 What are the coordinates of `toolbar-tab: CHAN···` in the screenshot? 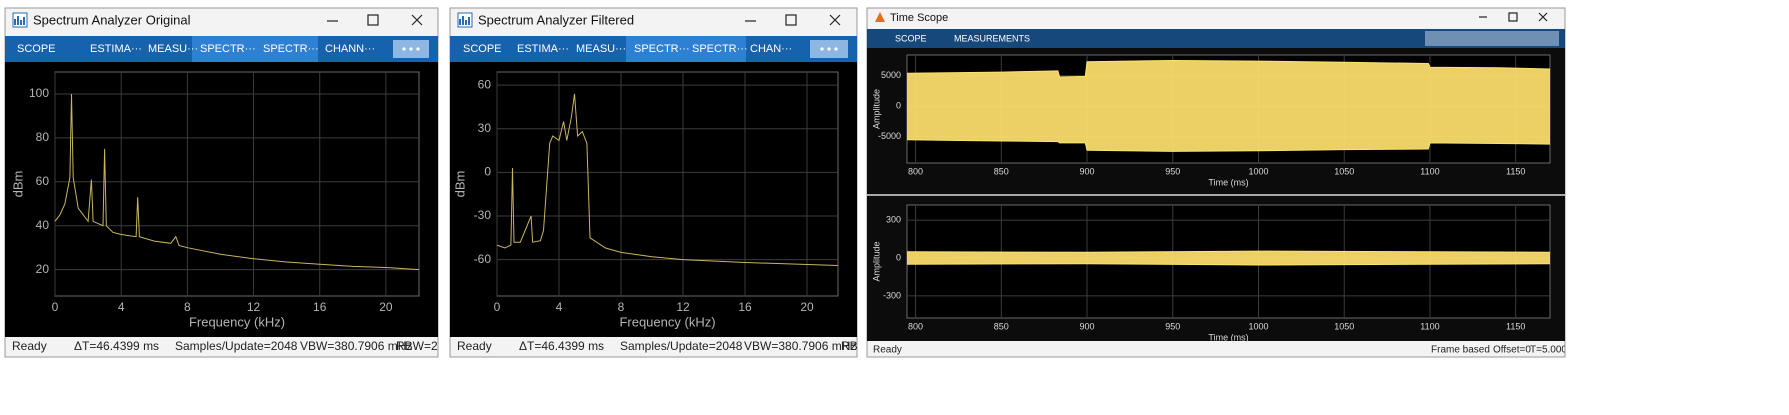 It's located at (771, 49).